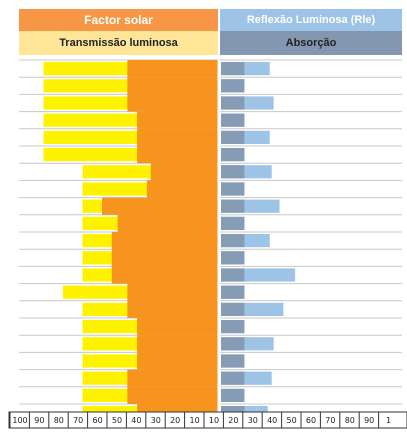 The width and height of the screenshot is (407, 437). Describe the element at coordinates (118, 20) in the screenshot. I see `header-factor-solar: Factor solar` at that location.